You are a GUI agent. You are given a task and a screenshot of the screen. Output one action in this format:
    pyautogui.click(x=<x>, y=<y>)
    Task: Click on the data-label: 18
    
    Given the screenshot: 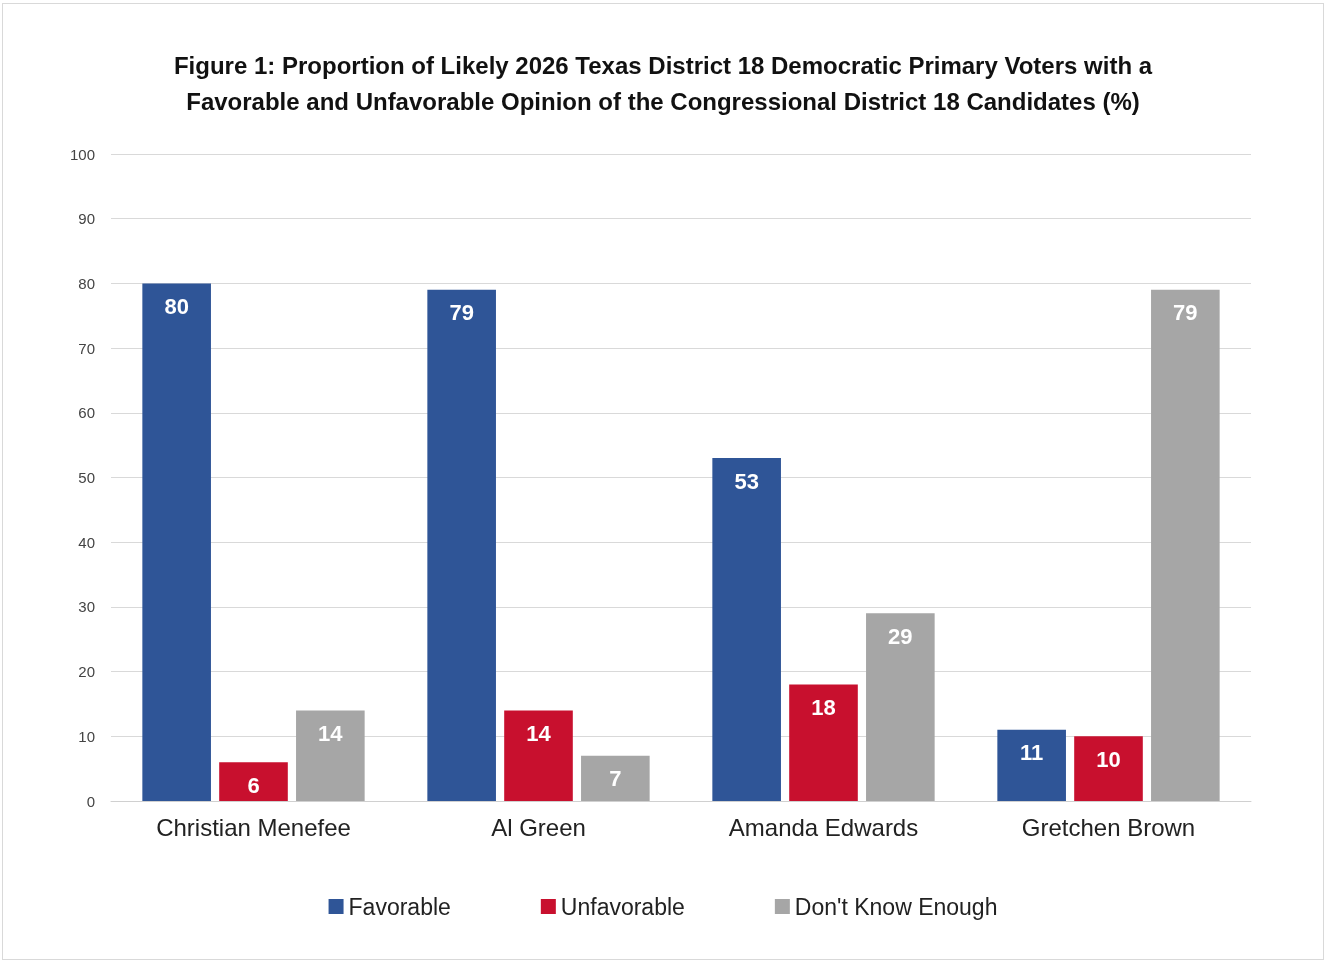 What is the action you would take?
    pyautogui.click(x=823, y=708)
    